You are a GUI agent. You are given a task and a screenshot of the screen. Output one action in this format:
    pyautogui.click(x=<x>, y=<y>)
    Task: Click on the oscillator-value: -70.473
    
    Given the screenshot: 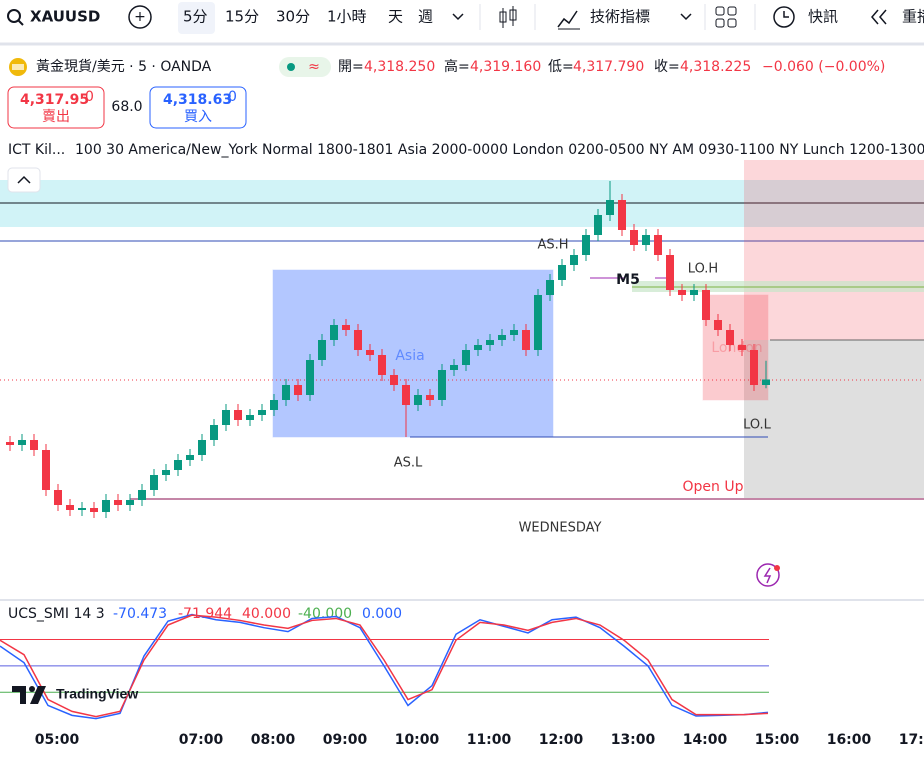 What is the action you would take?
    pyautogui.click(x=140, y=614)
    